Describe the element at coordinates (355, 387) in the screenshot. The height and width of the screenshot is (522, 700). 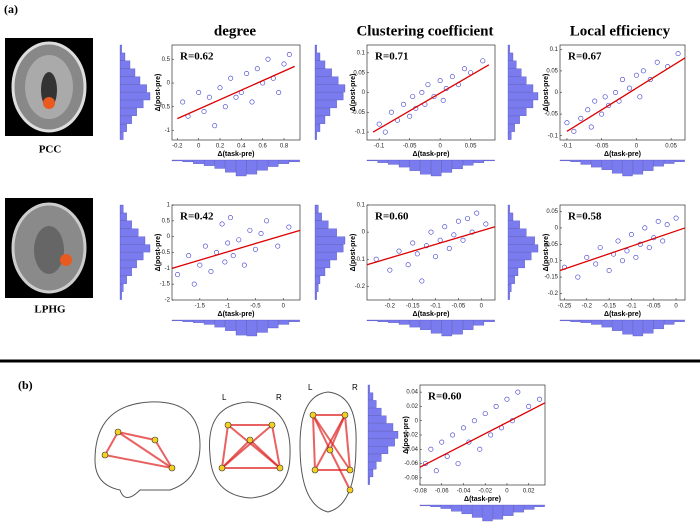
I see `hemisphere-label: R` at that location.